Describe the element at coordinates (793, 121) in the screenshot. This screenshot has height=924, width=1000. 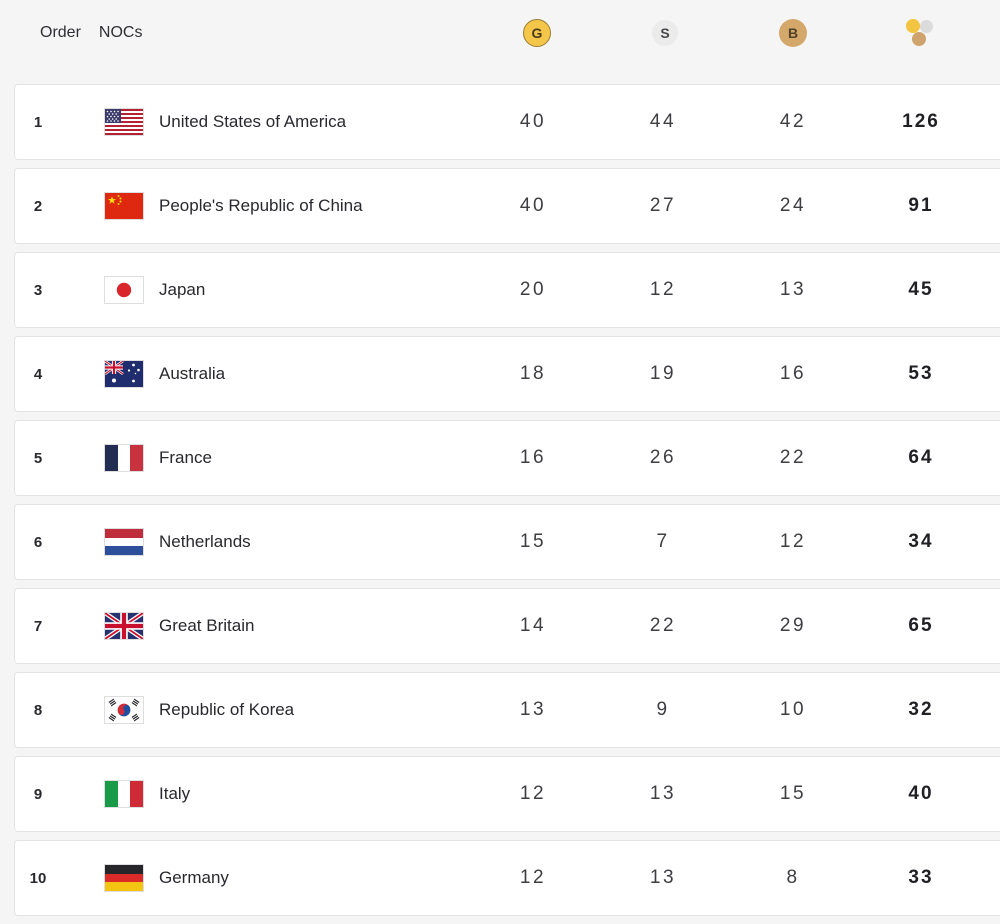
I see `bronze-count: 42` at that location.